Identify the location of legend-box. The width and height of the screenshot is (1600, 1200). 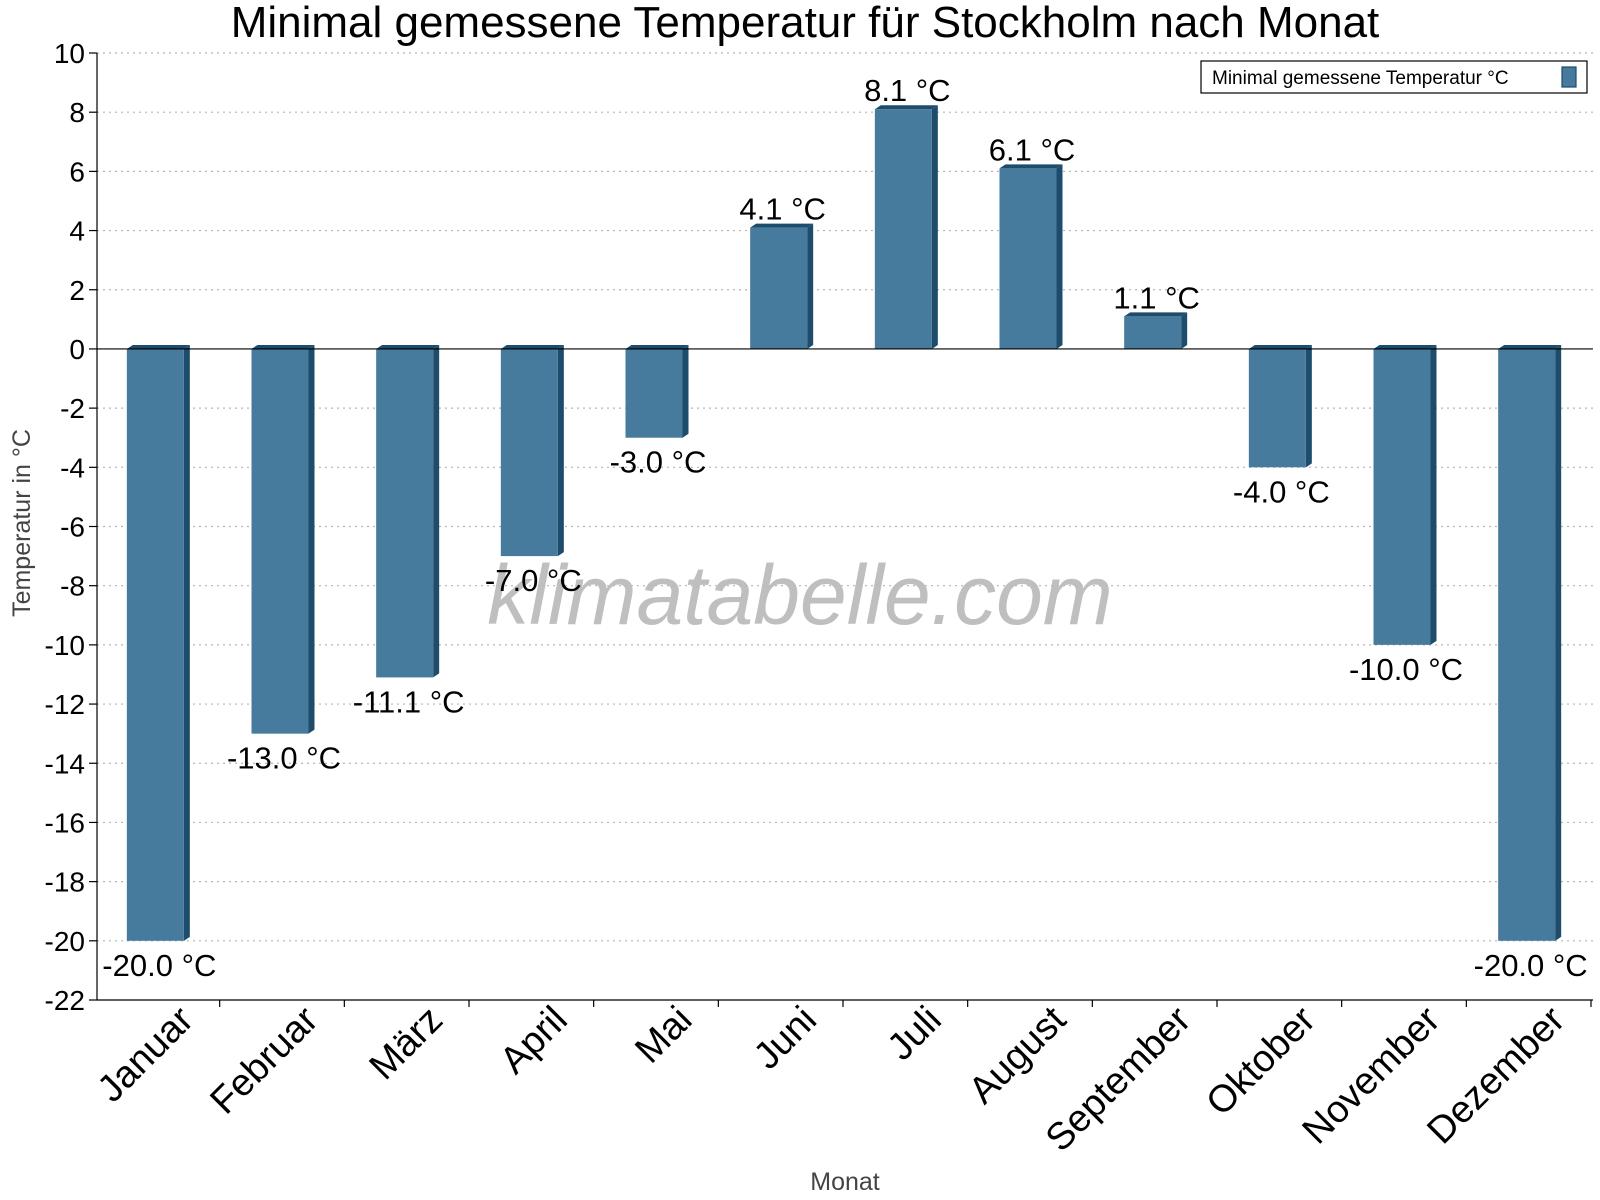
(1394, 77).